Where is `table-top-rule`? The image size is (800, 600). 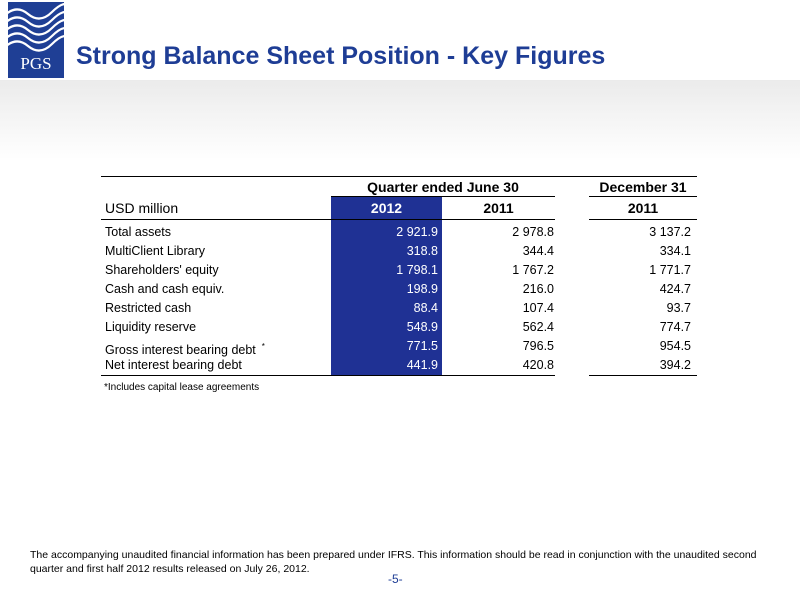 table-top-rule is located at coordinates (399, 176).